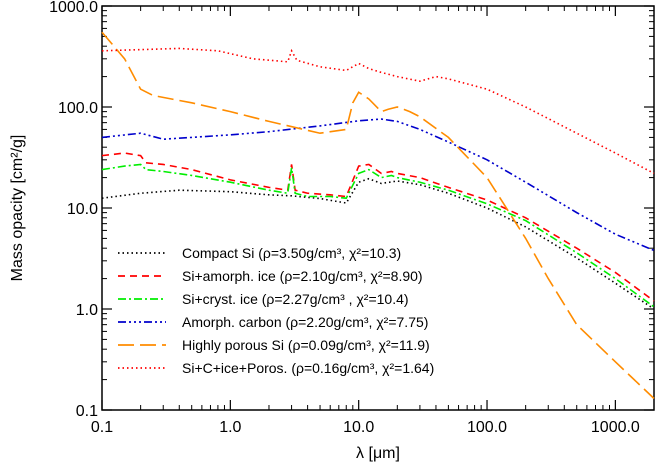 This screenshot has width=663, height=466. What do you see at coordinates (73, 8) in the screenshot?
I see `y-tick-label: 1000.0` at bounding box center [73, 8].